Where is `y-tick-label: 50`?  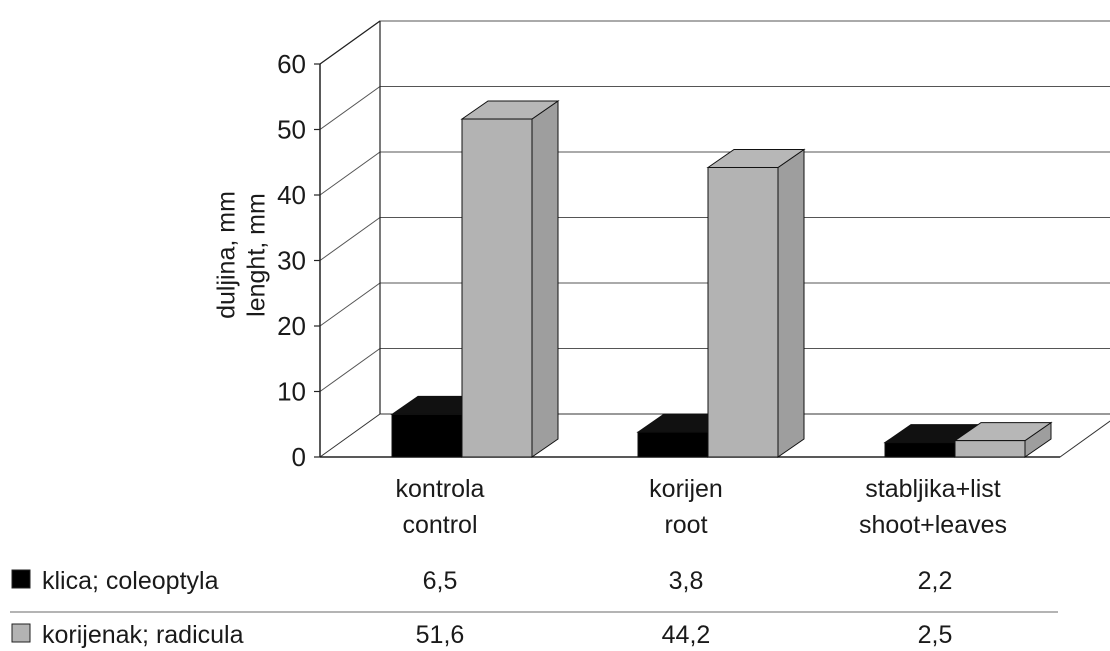
y-tick-label: 50 is located at coordinates (291, 130).